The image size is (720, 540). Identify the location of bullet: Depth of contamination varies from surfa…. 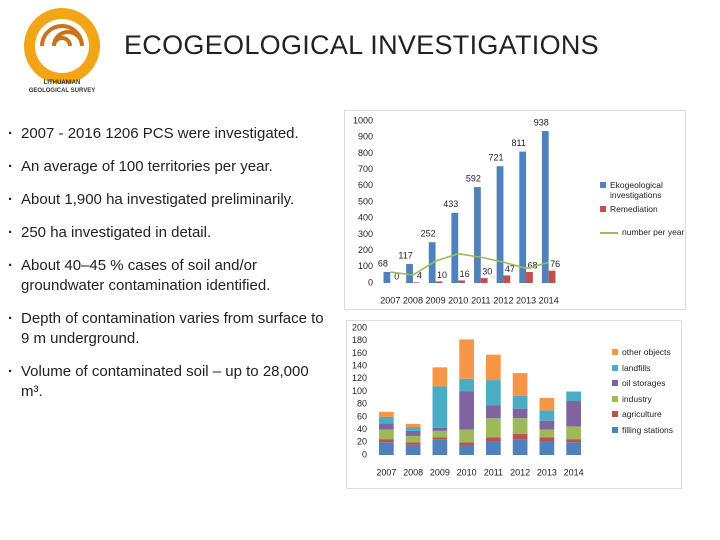
(165, 329).